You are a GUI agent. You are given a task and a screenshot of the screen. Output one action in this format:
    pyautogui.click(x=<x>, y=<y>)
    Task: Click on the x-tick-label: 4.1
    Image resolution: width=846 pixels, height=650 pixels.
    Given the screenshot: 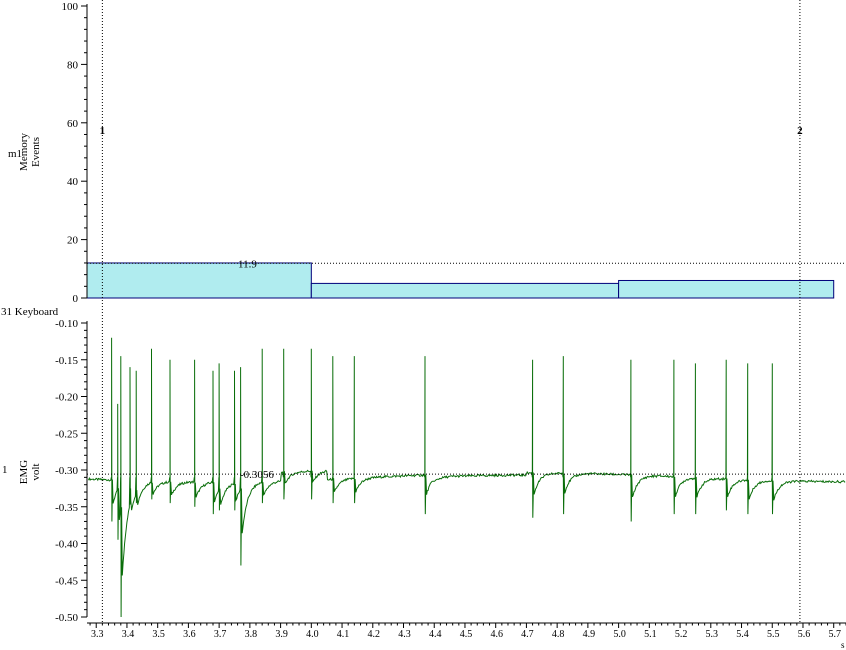 What is the action you would take?
    pyautogui.click(x=343, y=634)
    